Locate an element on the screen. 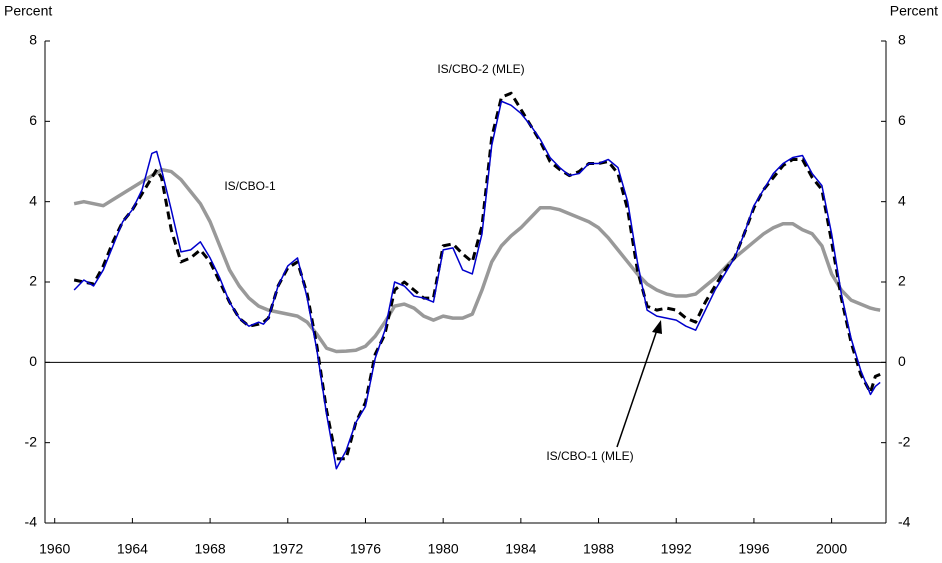 The width and height of the screenshot is (942, 563). x-tick-label: 1992 is located at coordinates (676, 549).